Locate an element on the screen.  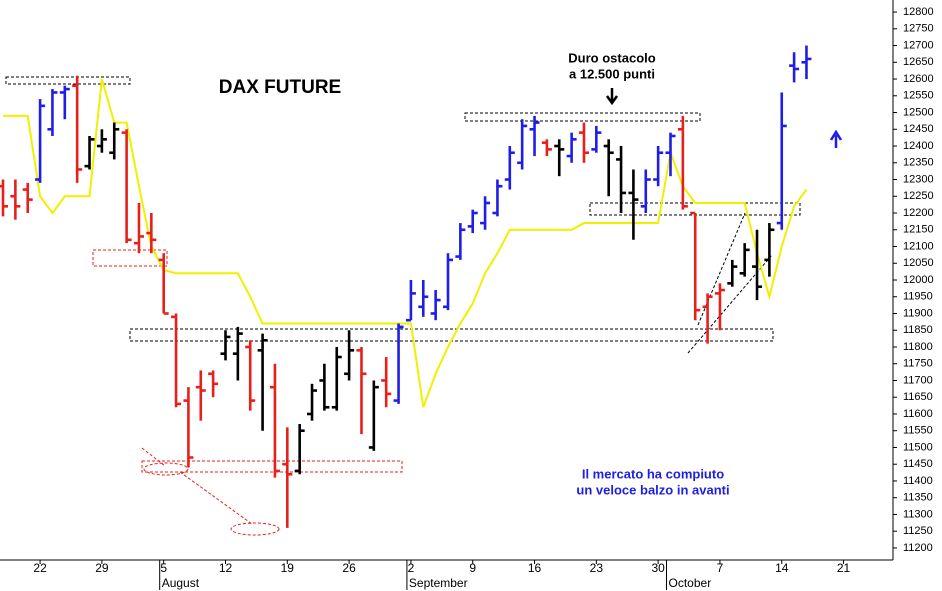
annotation: Il mercato ha compiuto is located at coordinates (653, 473).